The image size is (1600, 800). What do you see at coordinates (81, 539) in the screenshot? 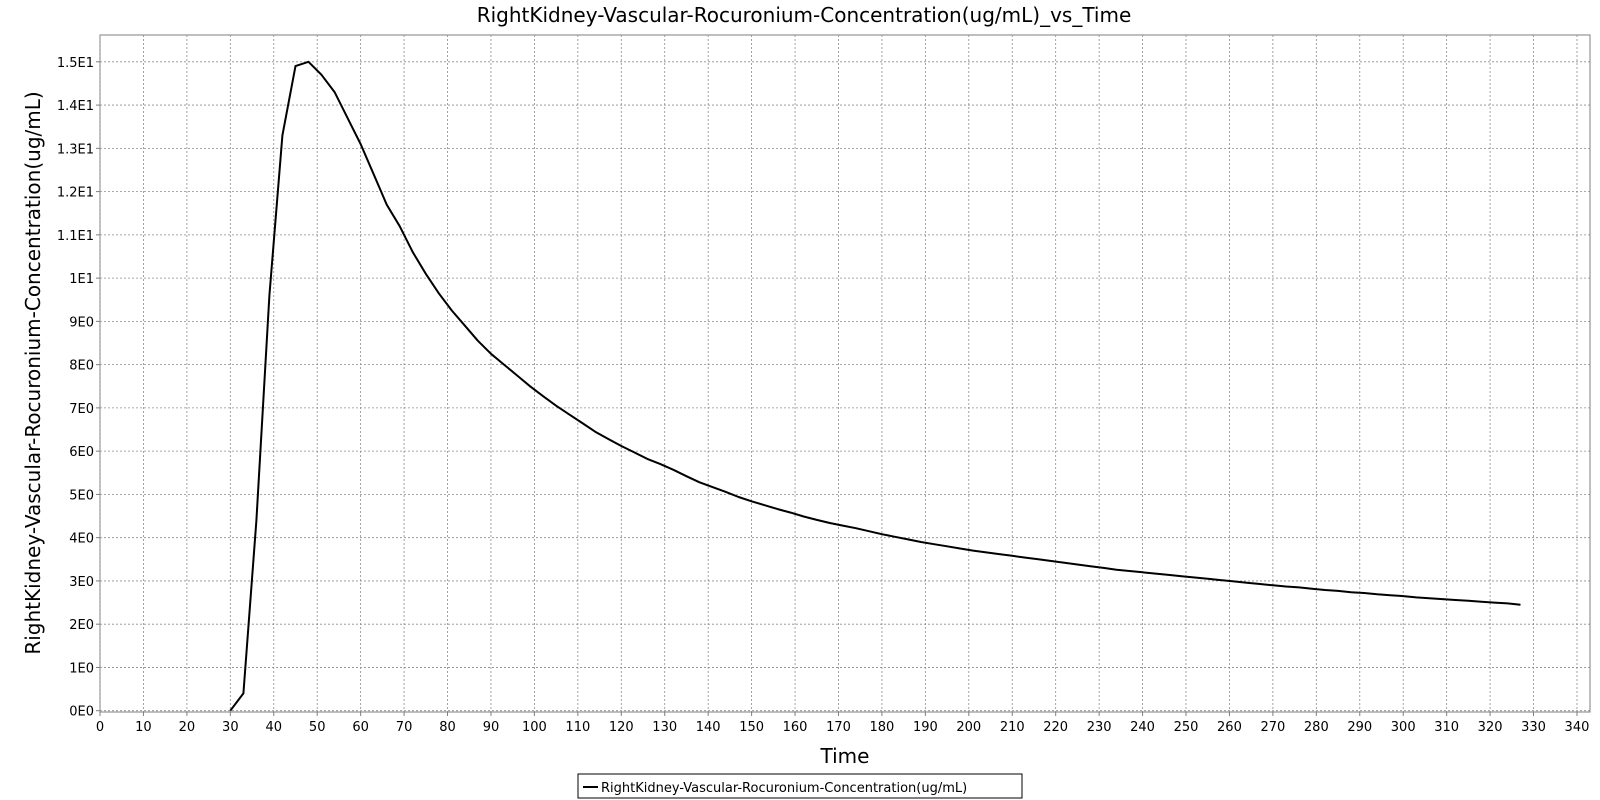
I see `y-tick-label: 4E0` at bounding box center [81, 539].